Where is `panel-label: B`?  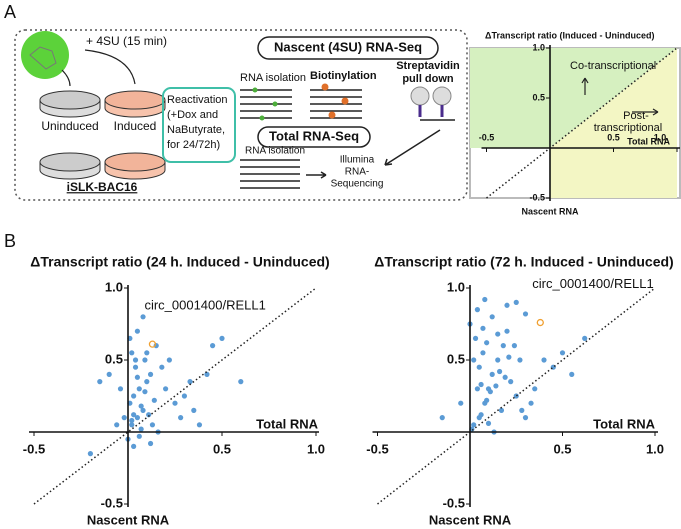
panel-label: B is located at coordinates (10, 241).